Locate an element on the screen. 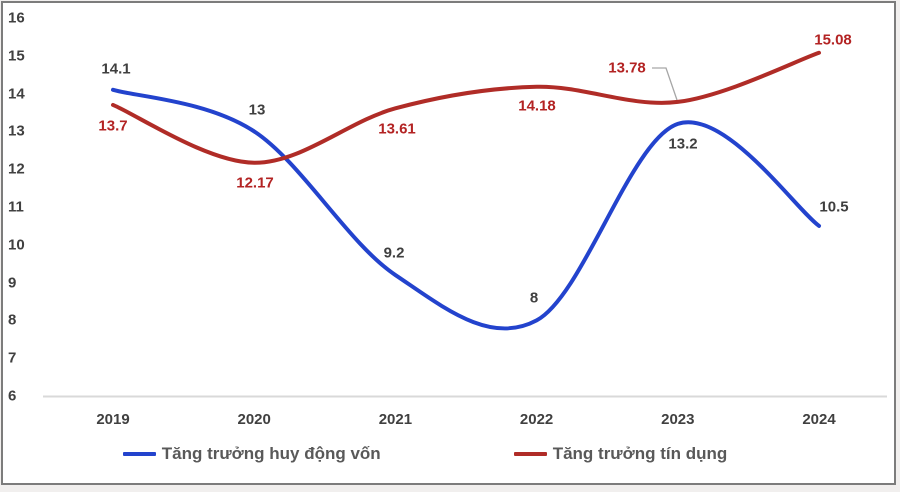  data-label-huy-dong-2023: 13.2 is located at coordinates (683, 144).